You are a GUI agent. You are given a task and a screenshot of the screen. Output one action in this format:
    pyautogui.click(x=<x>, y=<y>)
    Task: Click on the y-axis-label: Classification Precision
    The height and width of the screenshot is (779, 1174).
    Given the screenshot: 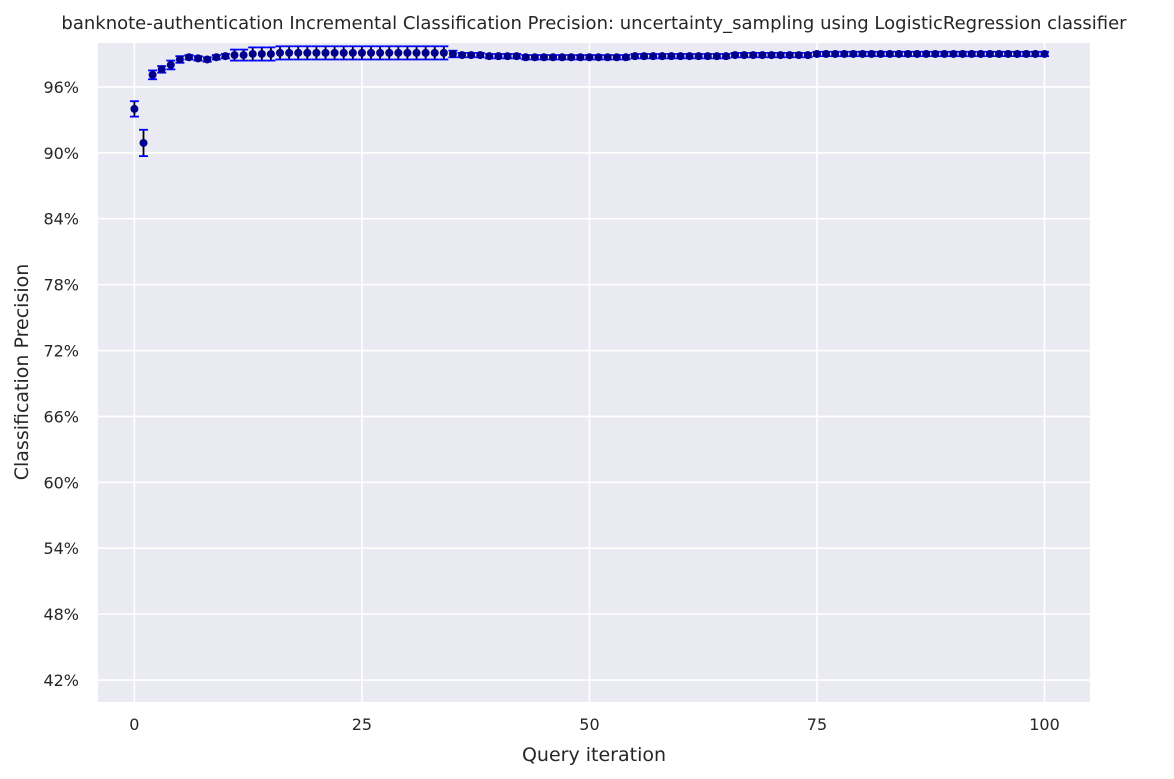 What is the action you would take?
    pyautogui.click(x=22, y=372)
    